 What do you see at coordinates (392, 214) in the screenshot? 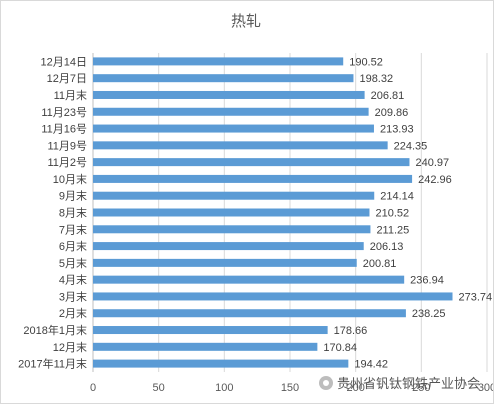
I see `data-label: 210.52` at bounding box center [392, 214].